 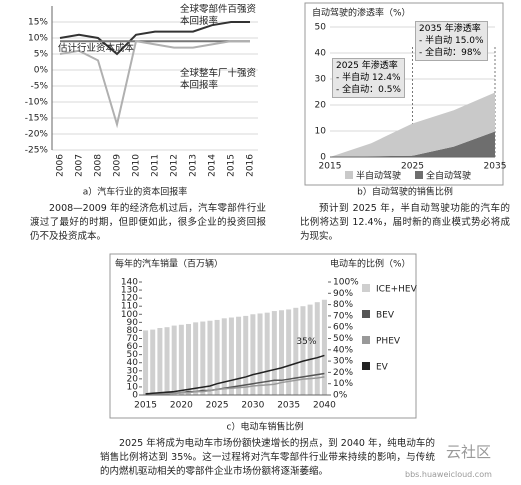 I want to click on x-tick-label: 2008, so click(x=99, y=165).